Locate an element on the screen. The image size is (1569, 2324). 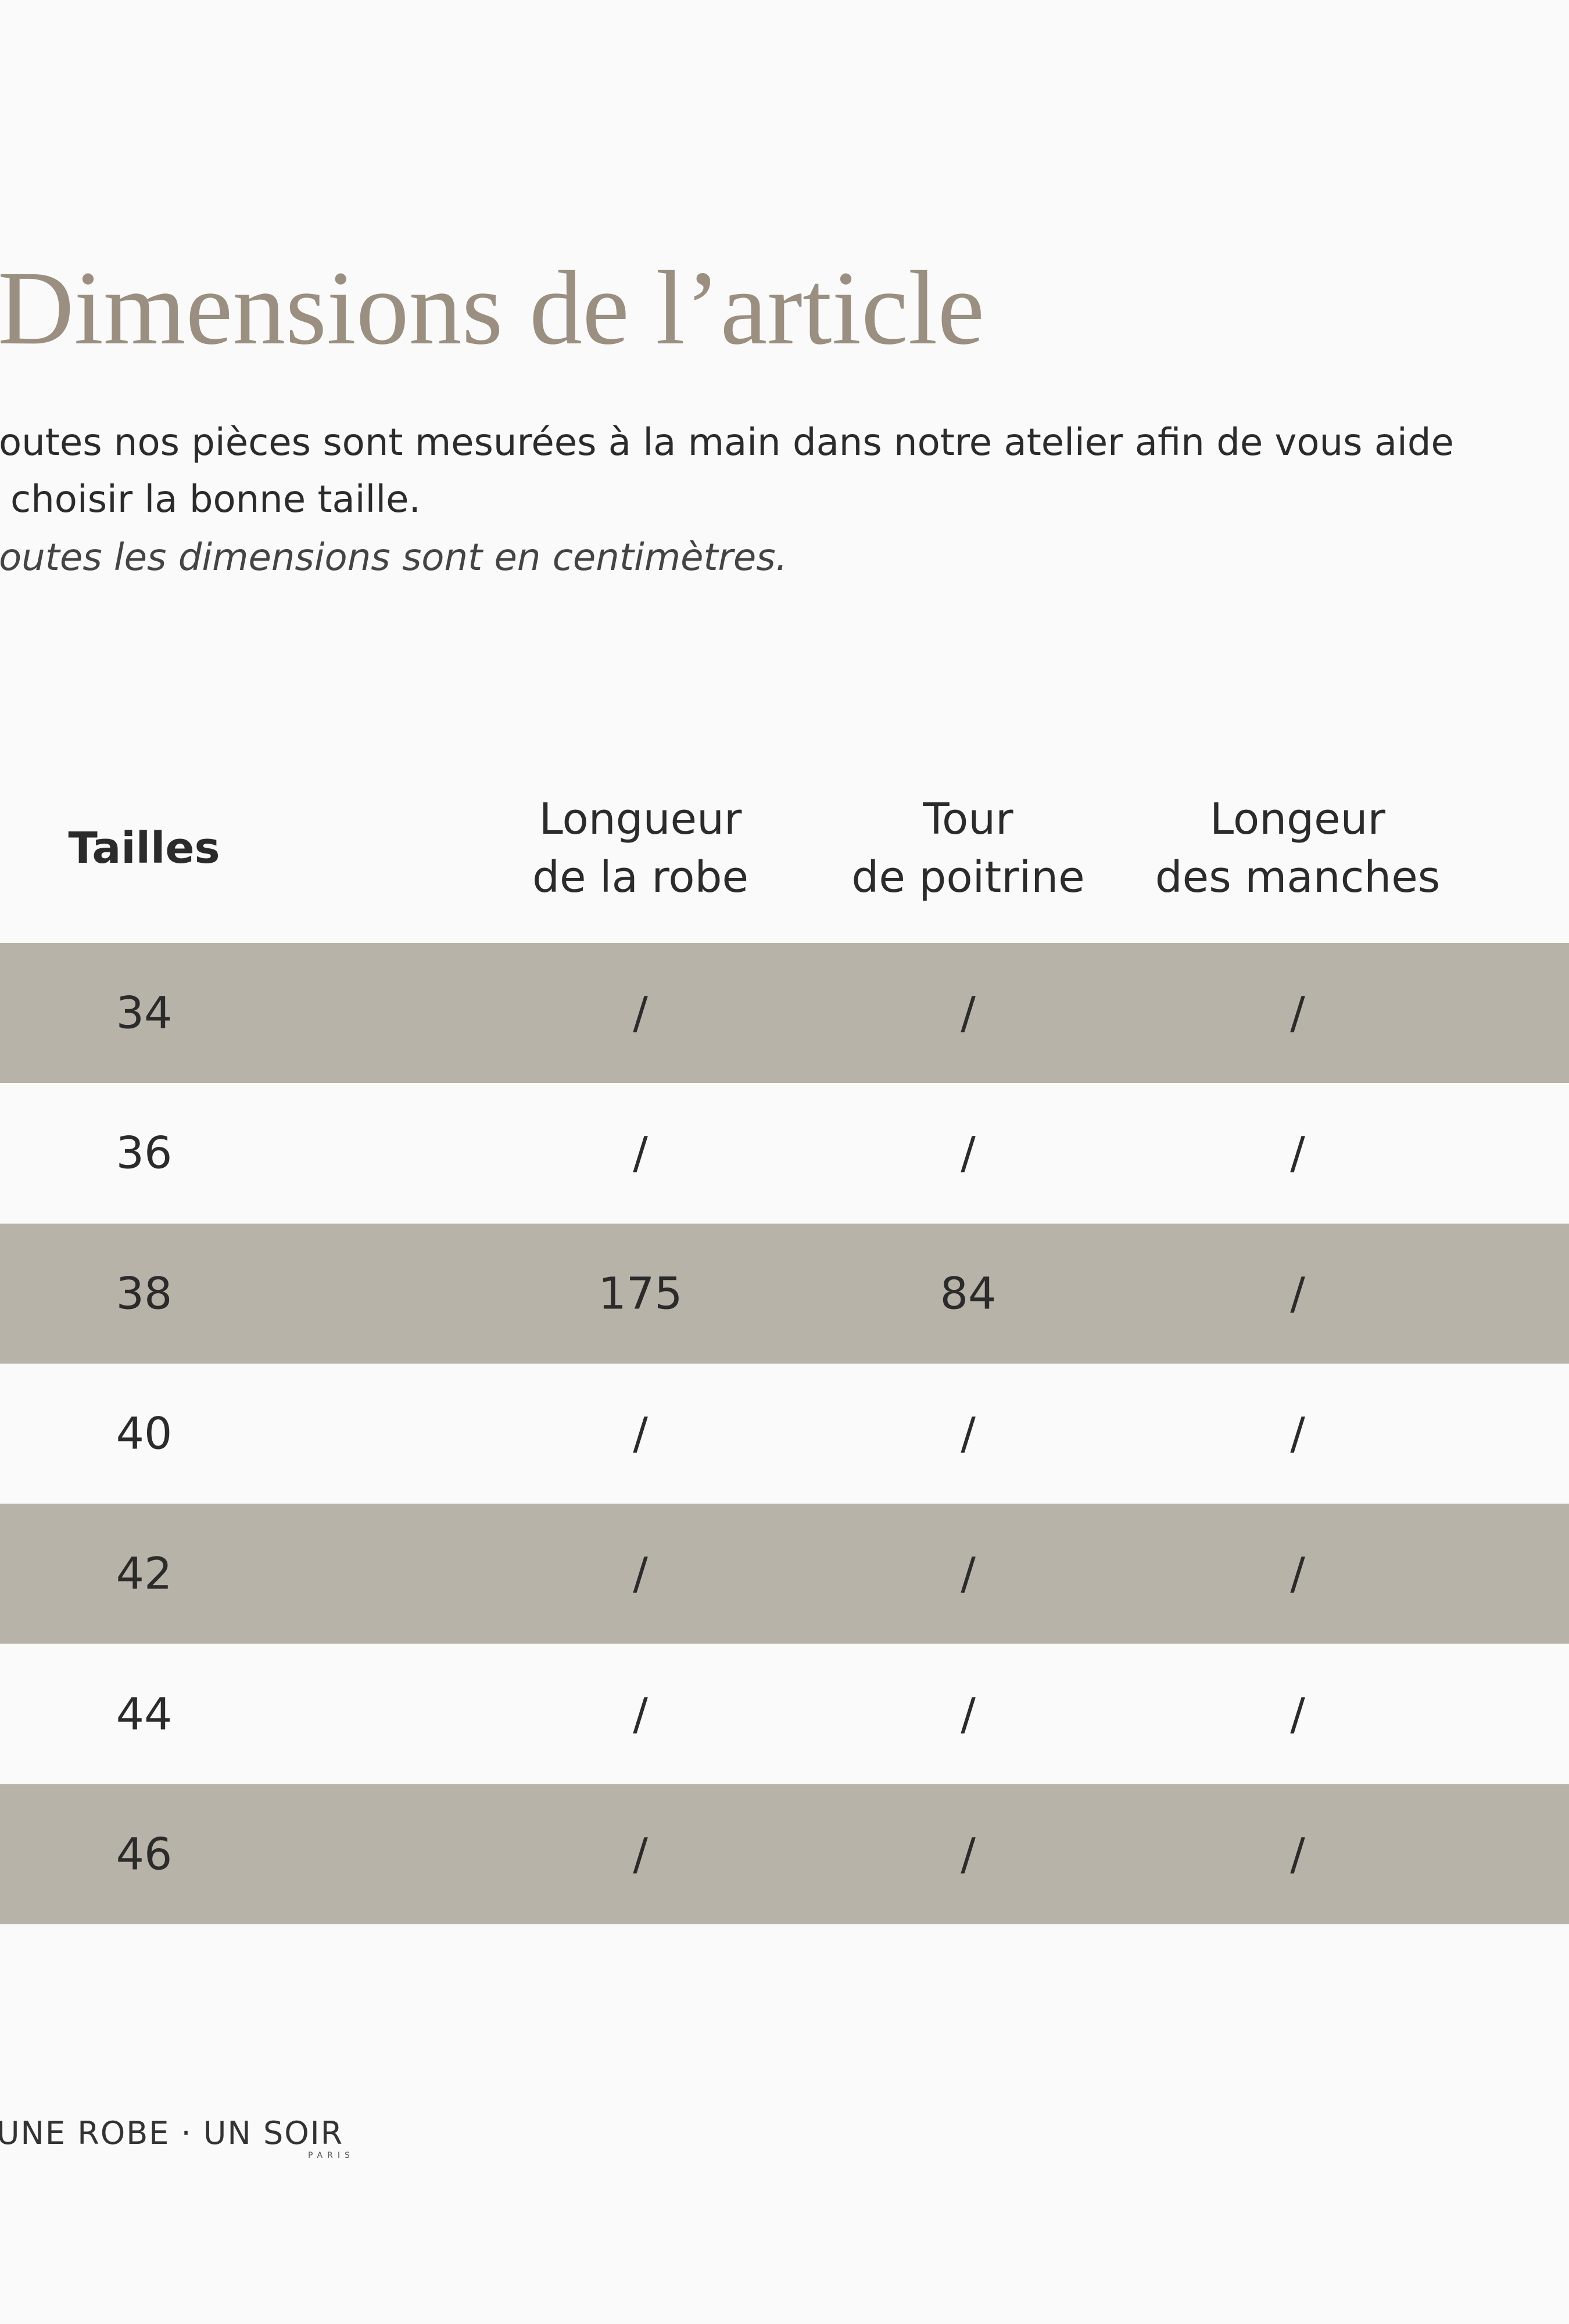
table-cell: 44 is located at coordinates (144, 1714).